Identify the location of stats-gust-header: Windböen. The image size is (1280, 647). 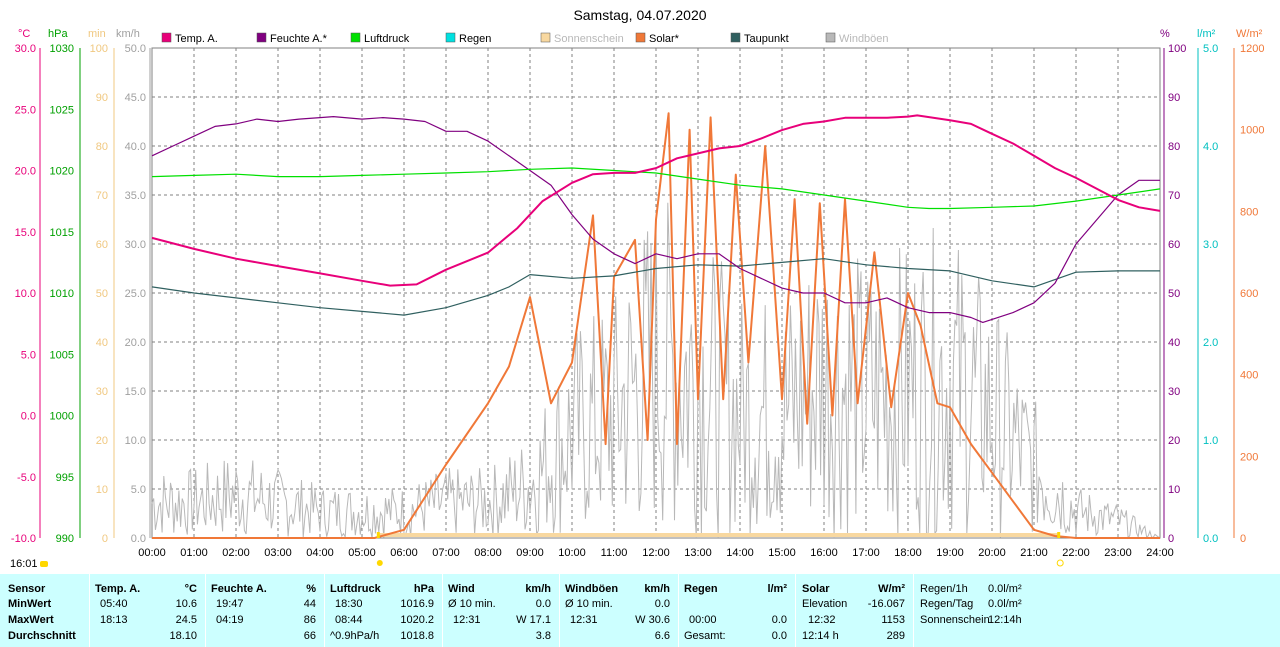
(592, 589).